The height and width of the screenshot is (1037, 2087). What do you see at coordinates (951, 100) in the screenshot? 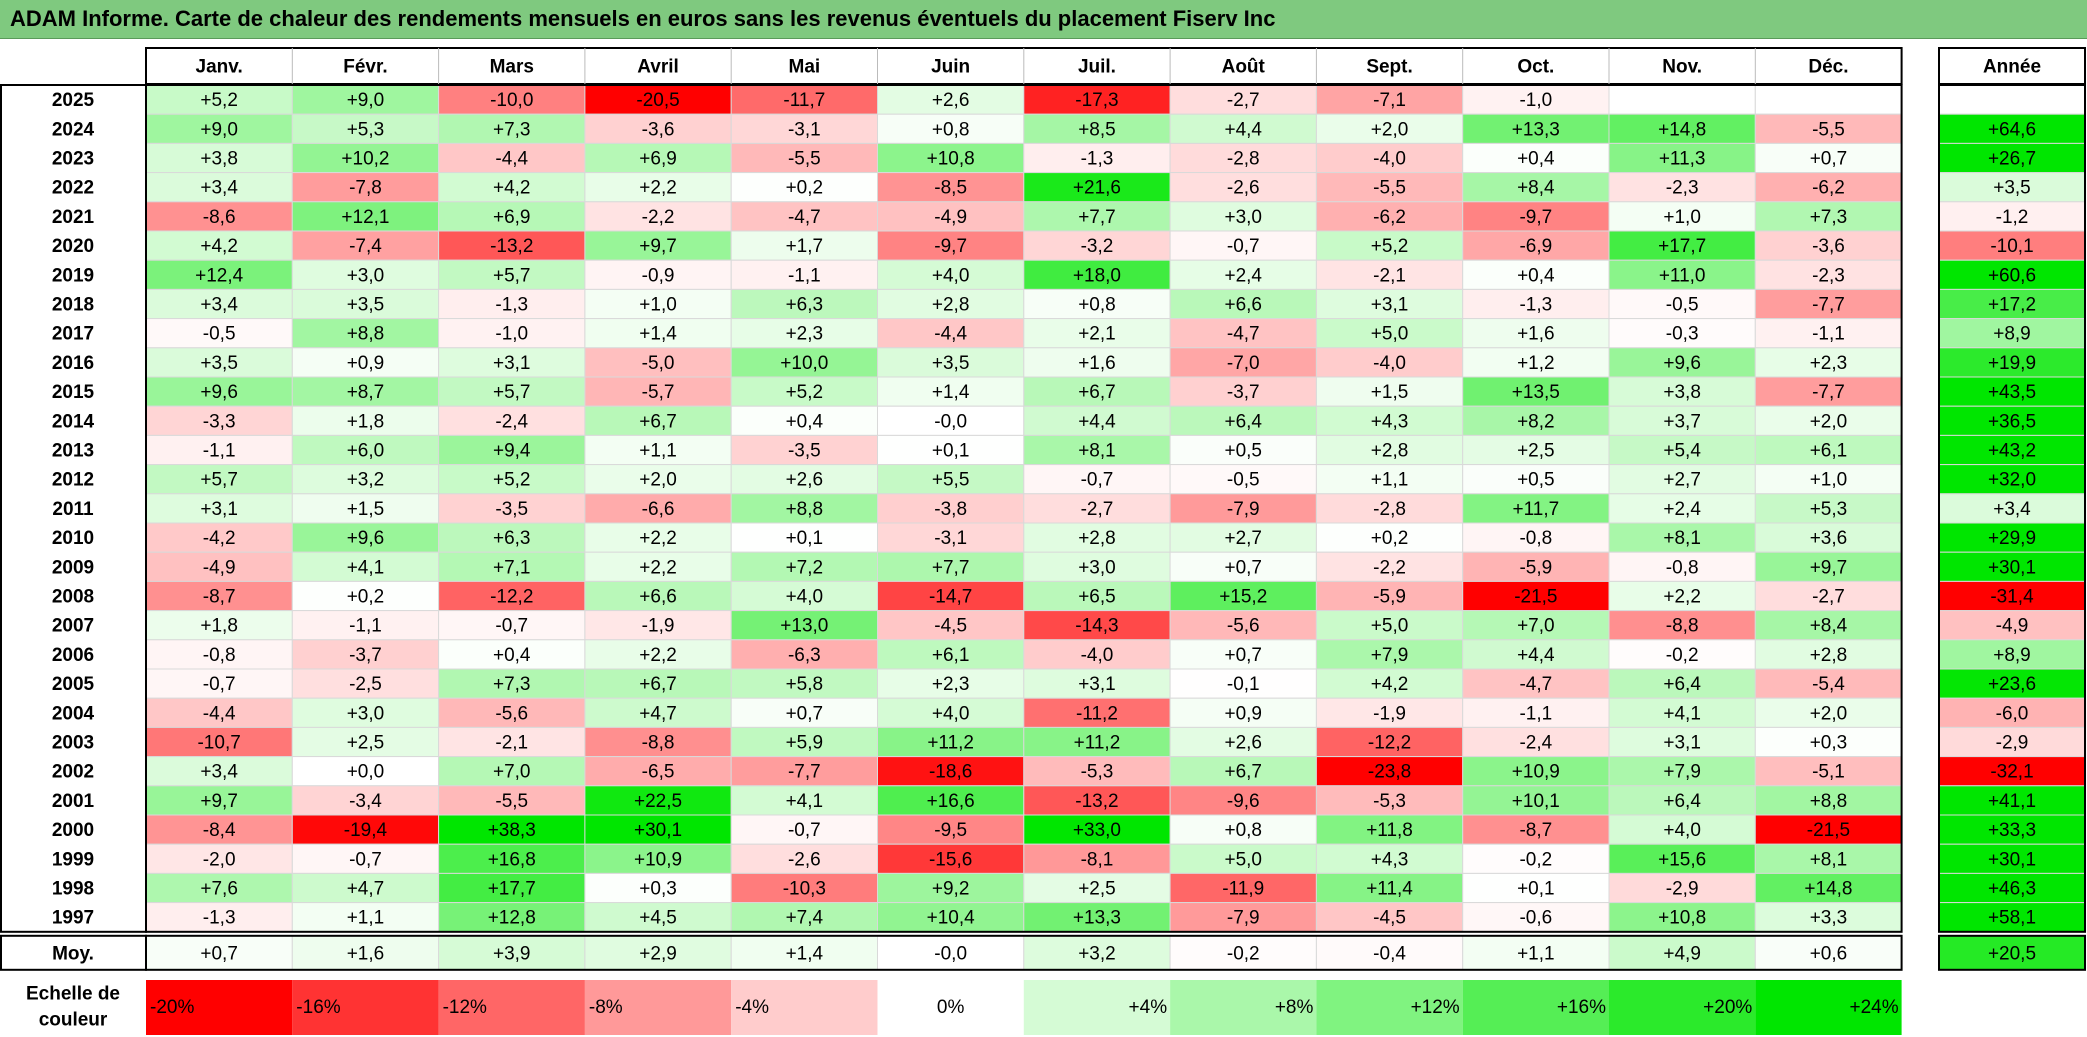
I see `cell-value: +2,6` at bounding box center [951, 100].